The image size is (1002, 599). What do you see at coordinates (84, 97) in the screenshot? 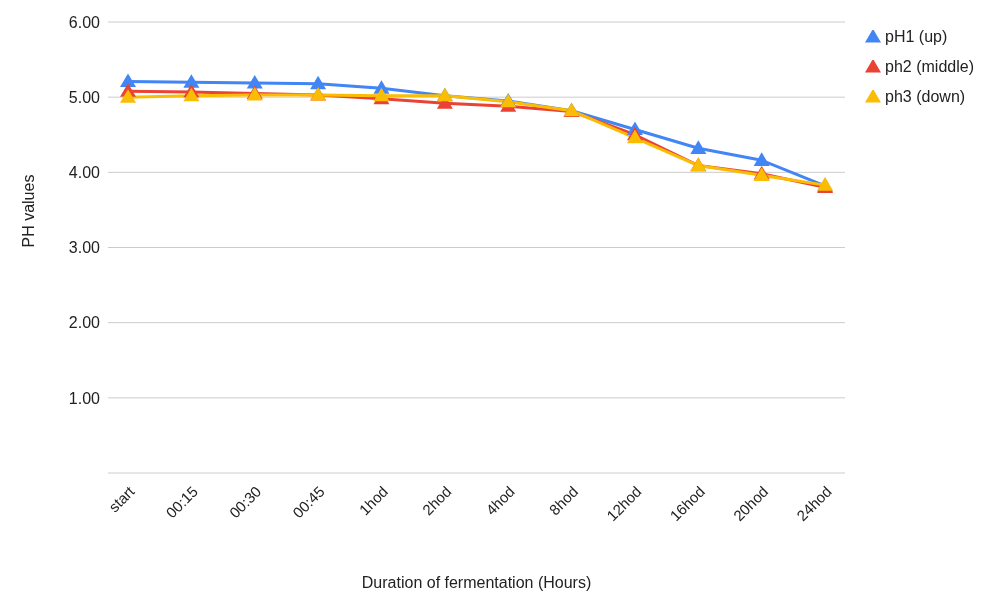
I see `y-tick-label: 5.00` at bounding box center [84, 97].